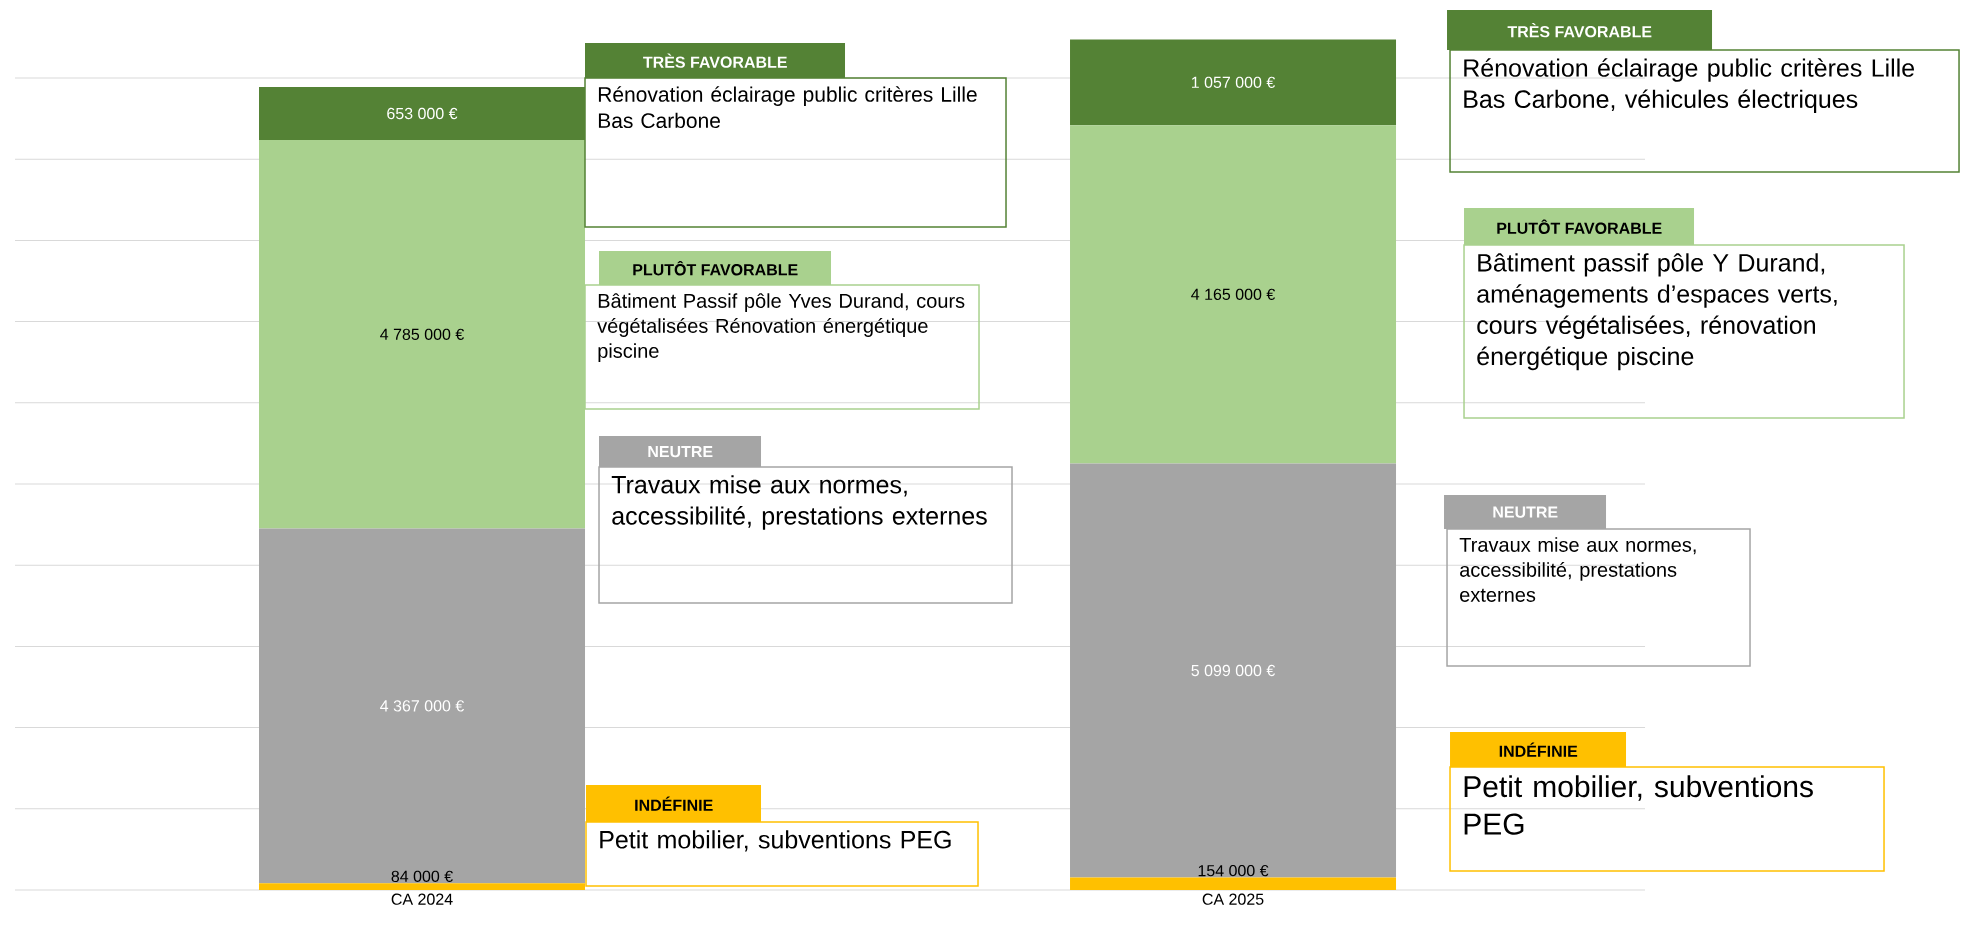  Describe the element at coordinates (1689, 85) in the screenshot. I see `annotation: Rénovation éclairage public critères Lille Bas Carbone, véhicules électriques` at that location.